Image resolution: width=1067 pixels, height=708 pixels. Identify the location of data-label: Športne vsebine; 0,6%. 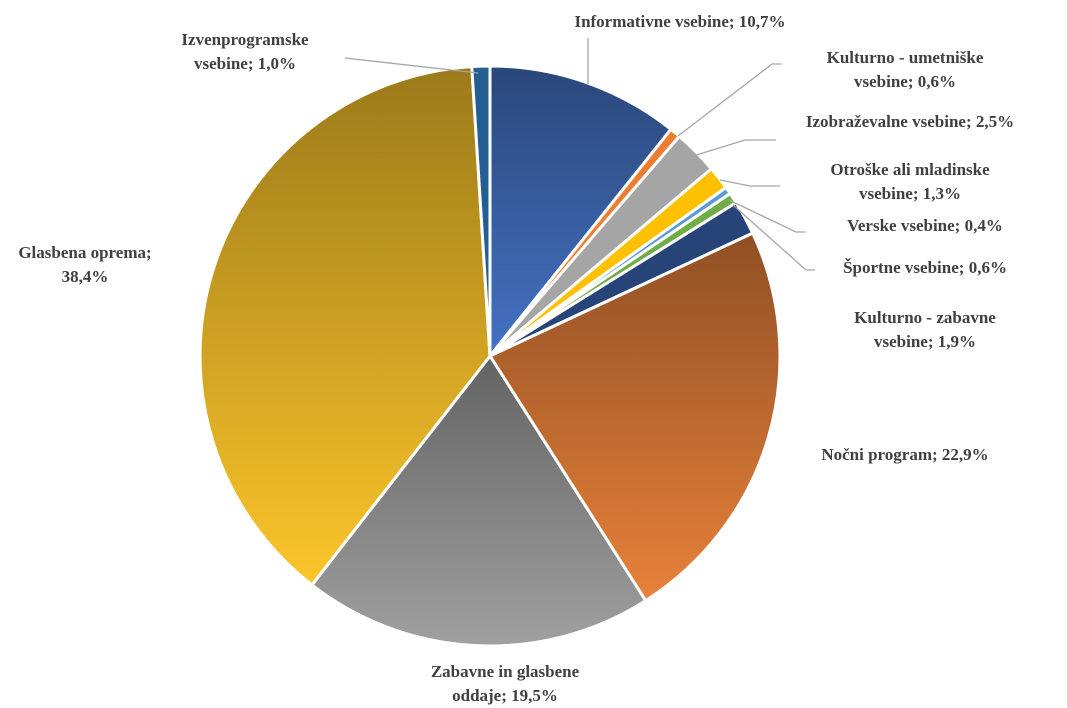
(925, 268).